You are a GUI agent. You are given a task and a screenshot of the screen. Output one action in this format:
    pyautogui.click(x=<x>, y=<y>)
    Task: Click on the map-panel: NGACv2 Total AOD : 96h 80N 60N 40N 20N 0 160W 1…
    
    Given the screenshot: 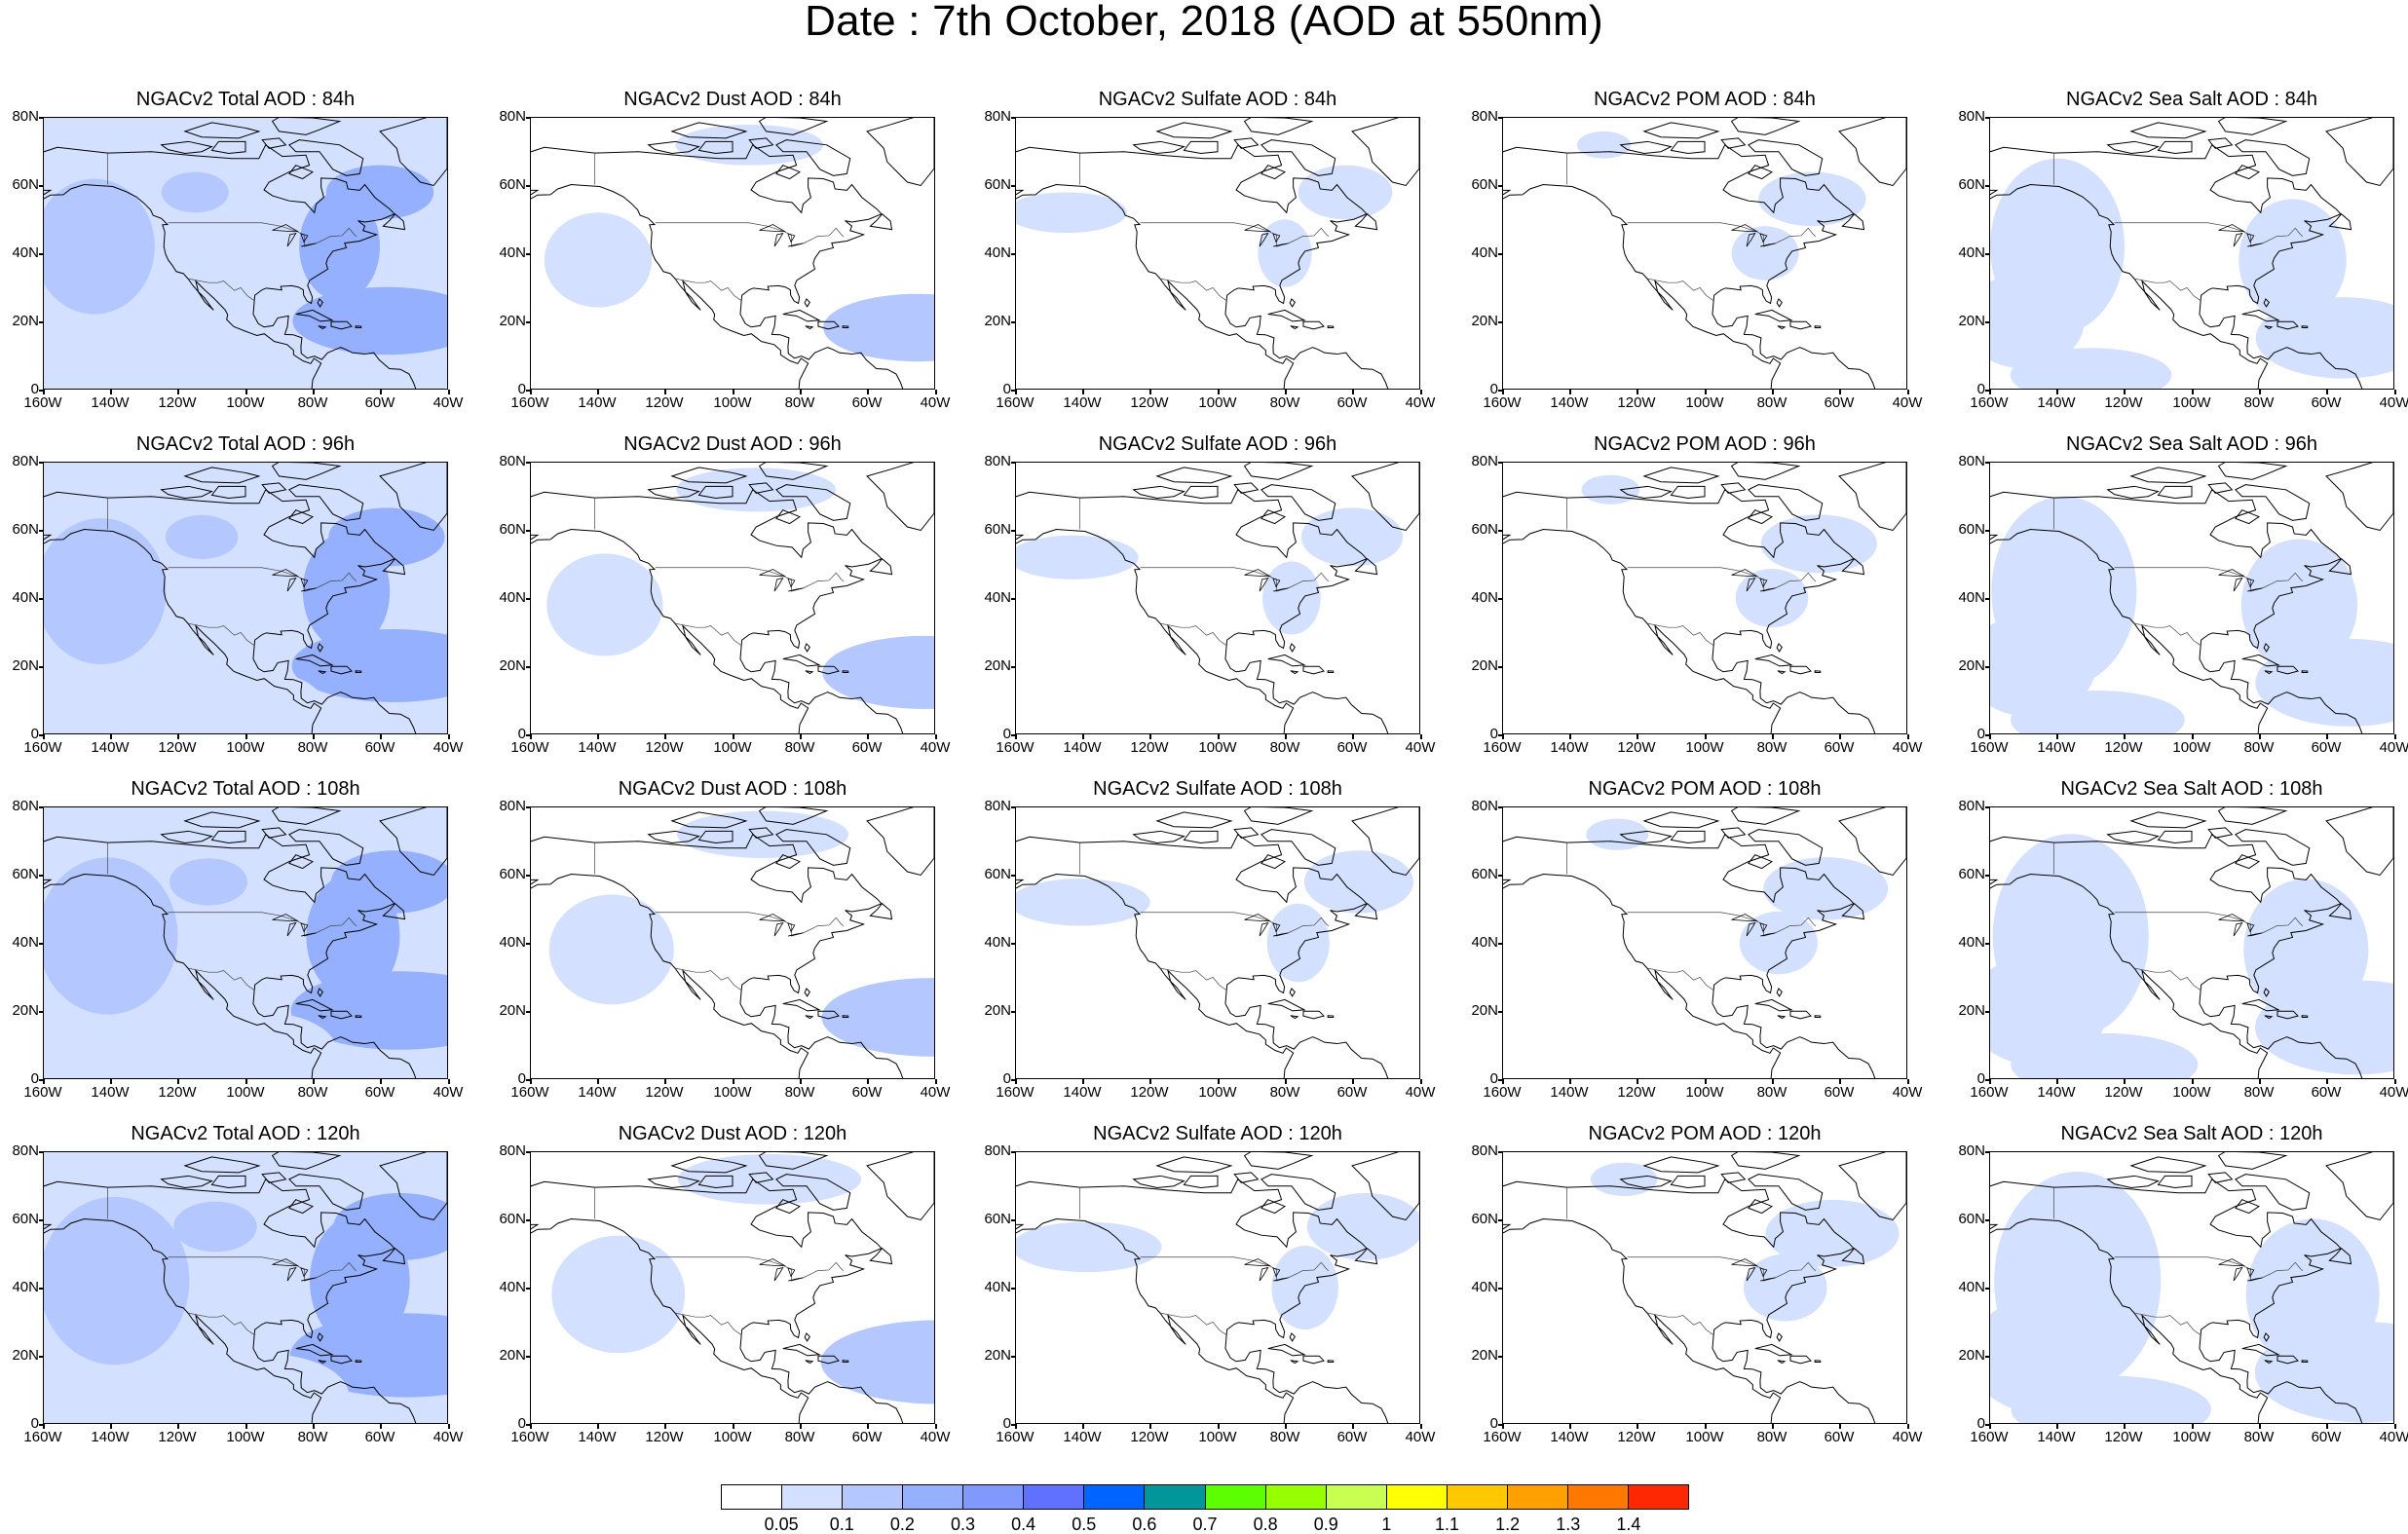 What is the action you would take?
    pyautogui.click(x=243, y=601)
    